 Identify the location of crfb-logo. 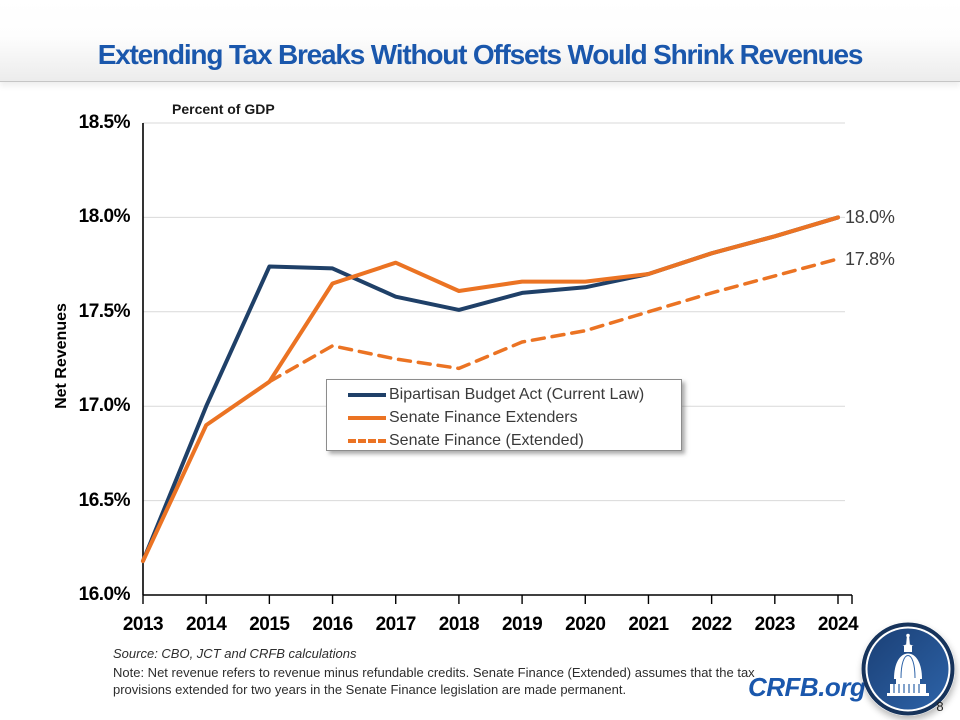
(908, 669).